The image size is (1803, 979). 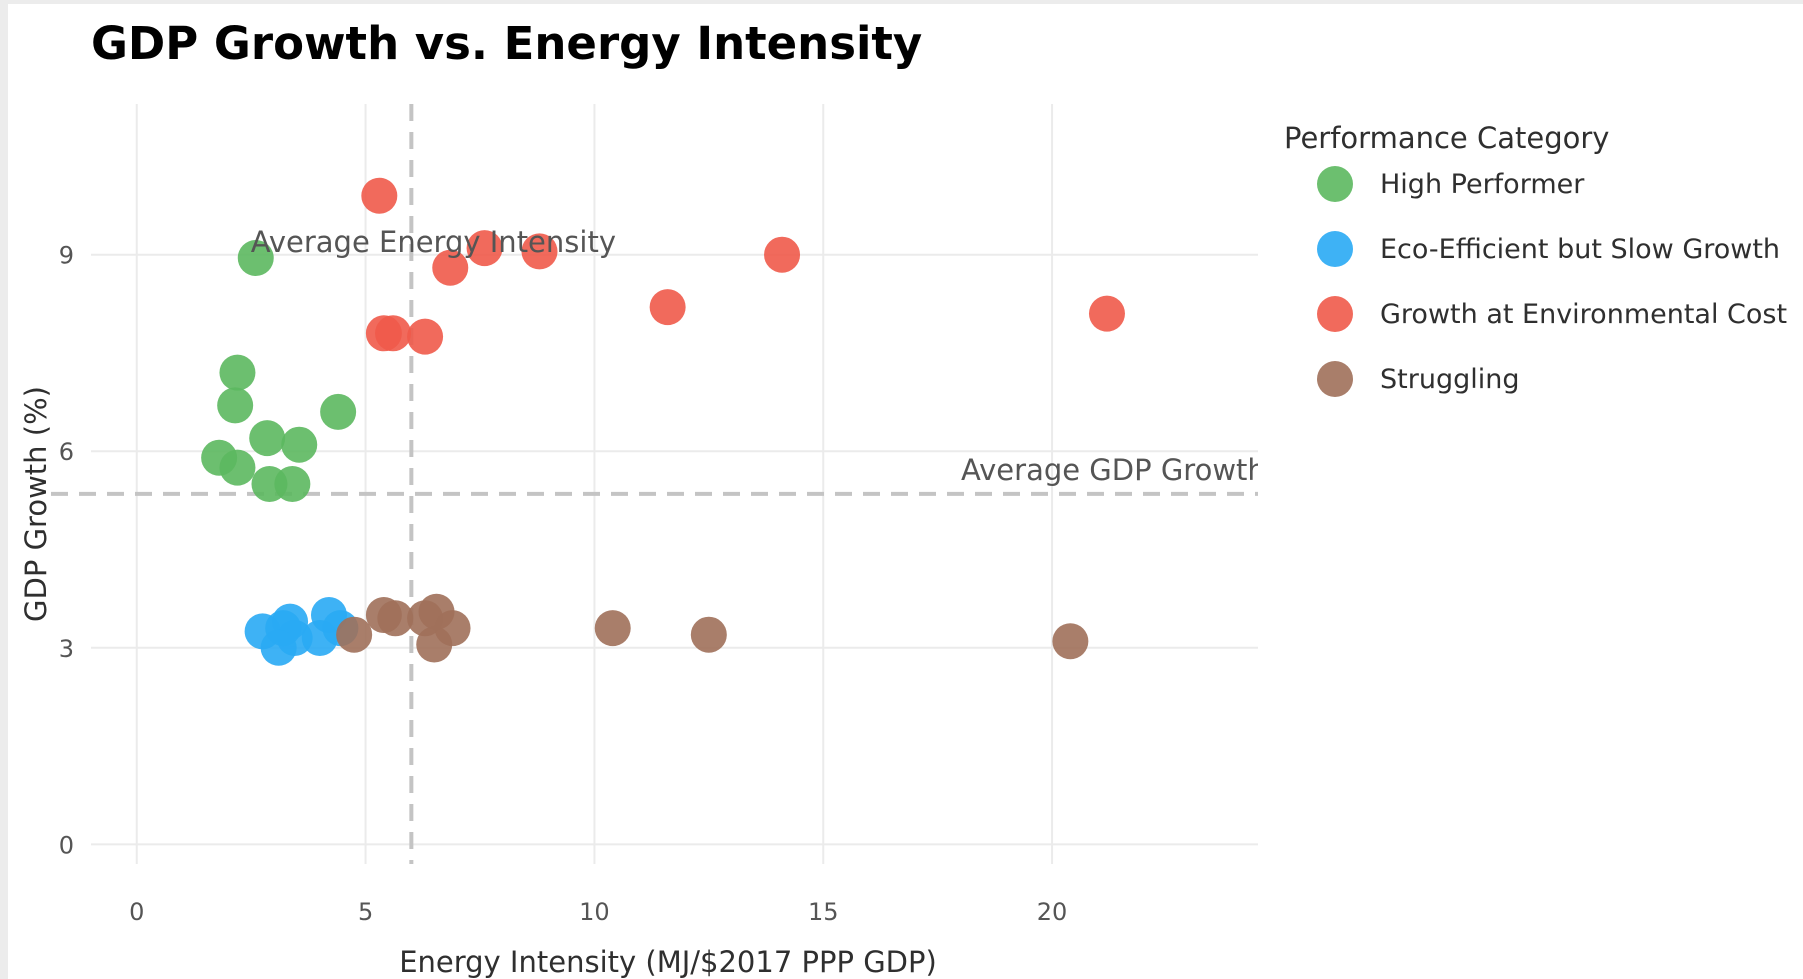 What do you see at coordinates (1583, 314) in the screenshot?
I see `legend-label: Growth at Environmental Cost` at bounding box center [1583, 314].